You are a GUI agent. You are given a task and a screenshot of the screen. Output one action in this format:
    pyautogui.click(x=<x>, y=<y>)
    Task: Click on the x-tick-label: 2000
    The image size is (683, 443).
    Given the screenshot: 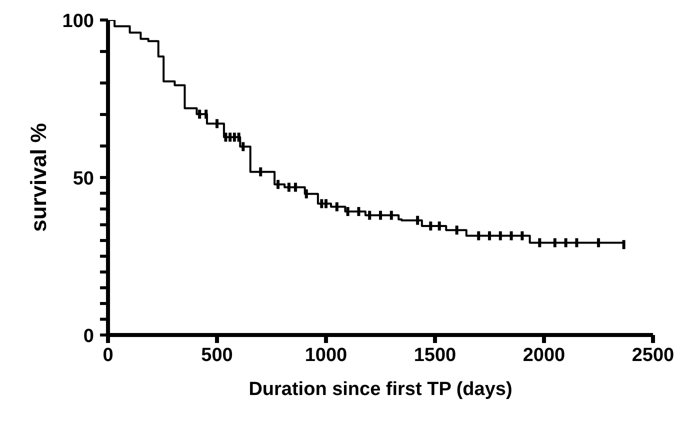 What is the action you would take?
    pyautogui.click(x=544, y=355)
    